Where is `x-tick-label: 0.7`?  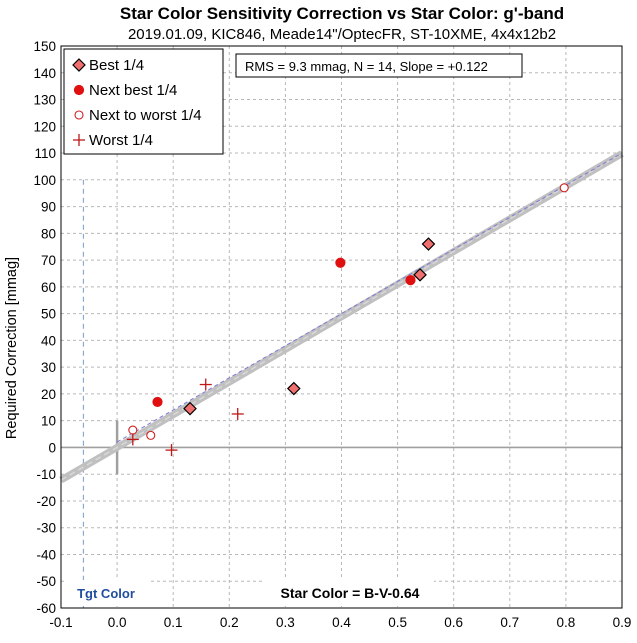 x-tick-label: 0.7 is located at coordinates (509, 622).